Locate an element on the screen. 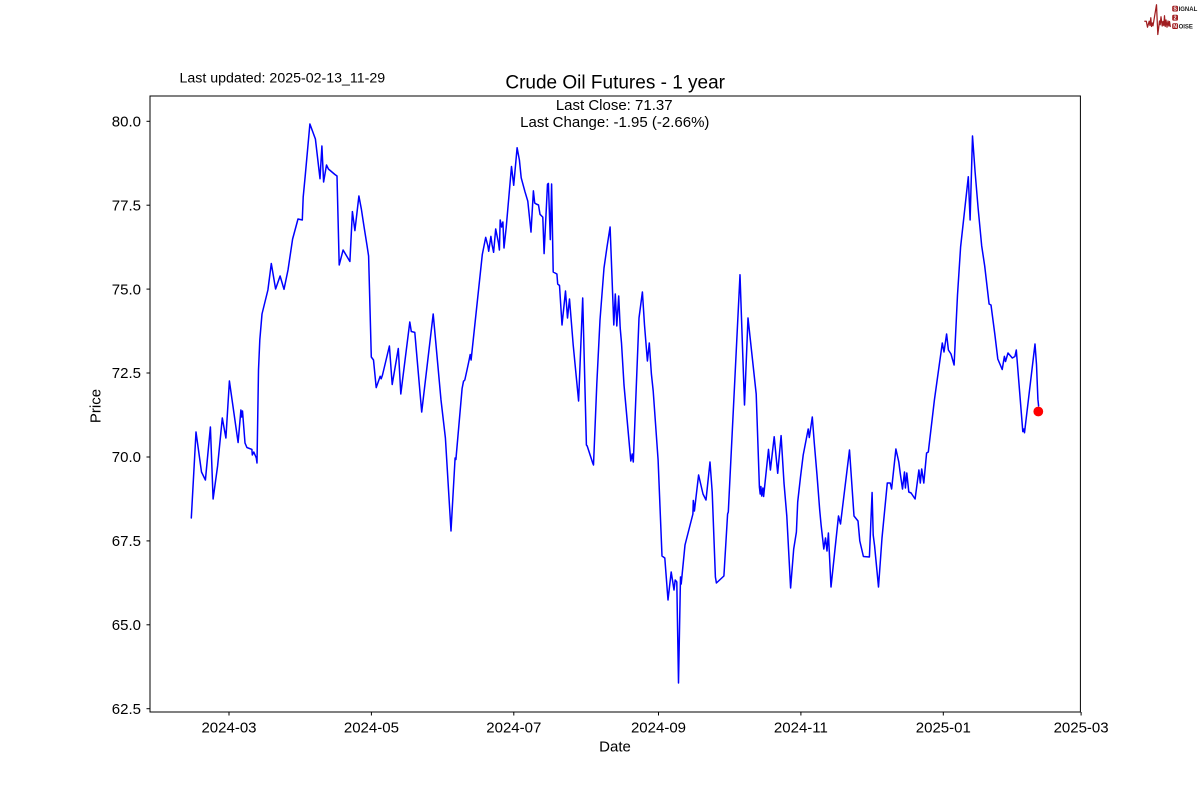 The width and height of the screenshot is (1200, 805). svg-text: 70.0 is located at coordinates (126, 457).